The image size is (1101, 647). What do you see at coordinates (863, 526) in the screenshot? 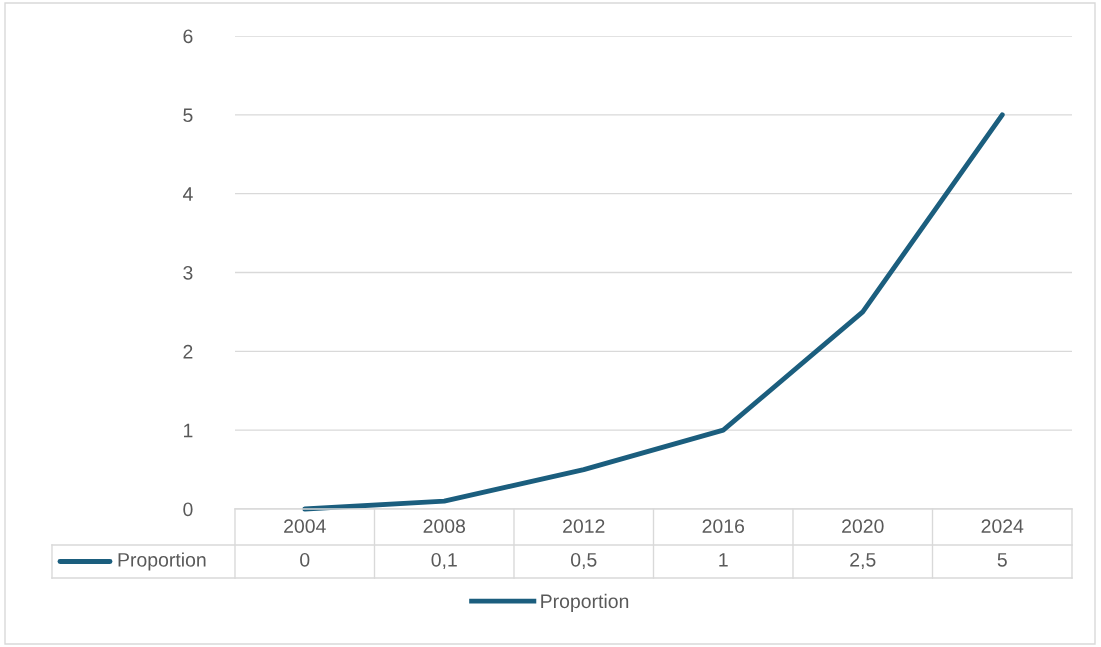
I see `x-tick-label: 2020` at bounding box center [863, 526].